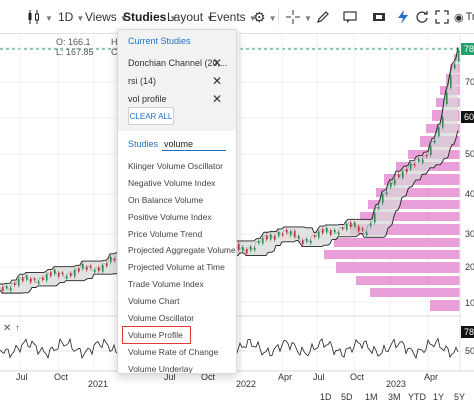  Describe the element at coordinates (150, 17) in the screenshot. I see `studies-button: Studies ▼` at that location.